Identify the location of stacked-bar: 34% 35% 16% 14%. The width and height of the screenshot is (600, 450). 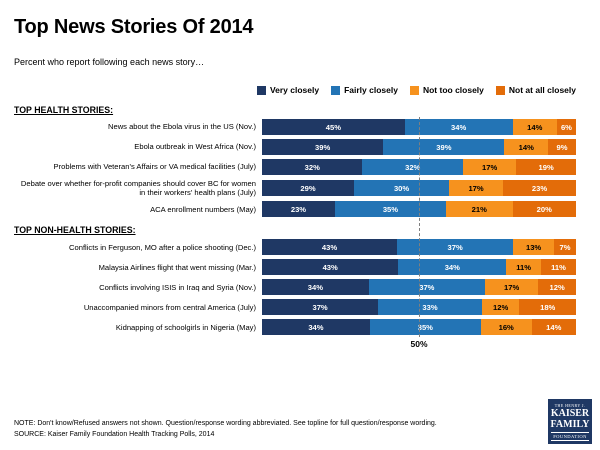
(419, 327).